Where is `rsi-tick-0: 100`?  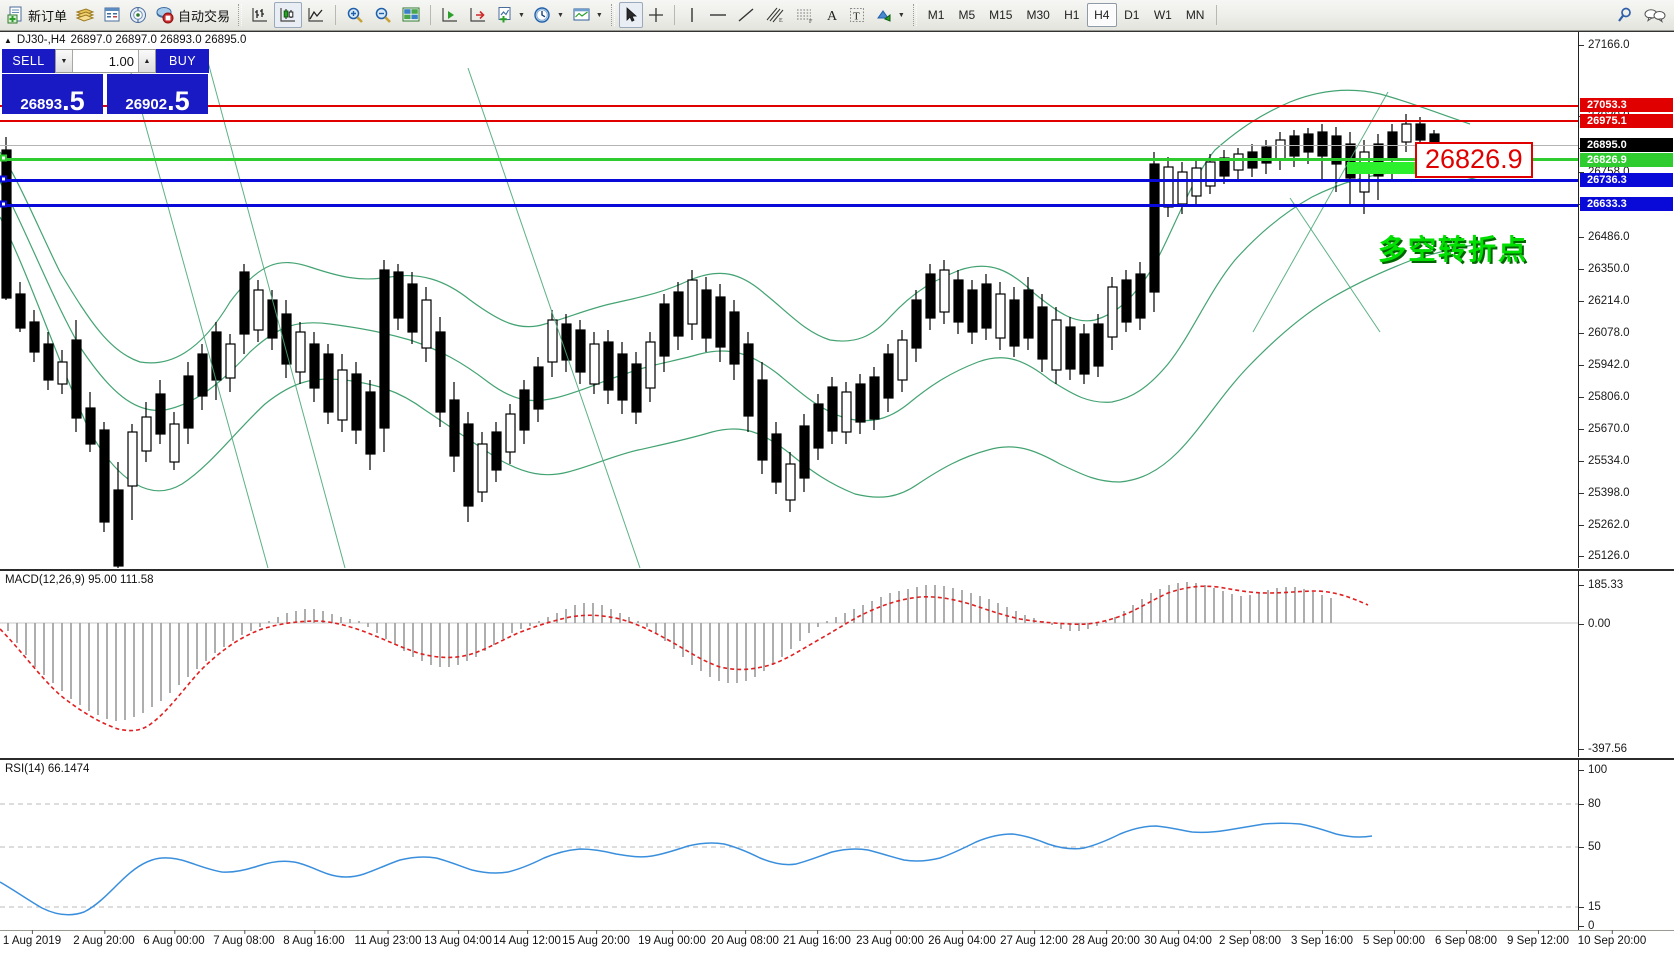
rsi-tick-0: 100 is located at coordinates (1593, 770).